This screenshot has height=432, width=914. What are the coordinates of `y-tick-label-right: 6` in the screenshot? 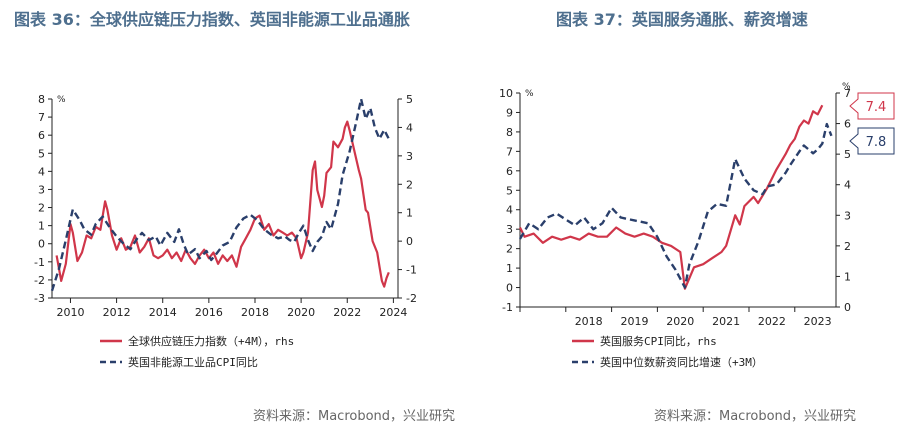 It's located at (847, 124).